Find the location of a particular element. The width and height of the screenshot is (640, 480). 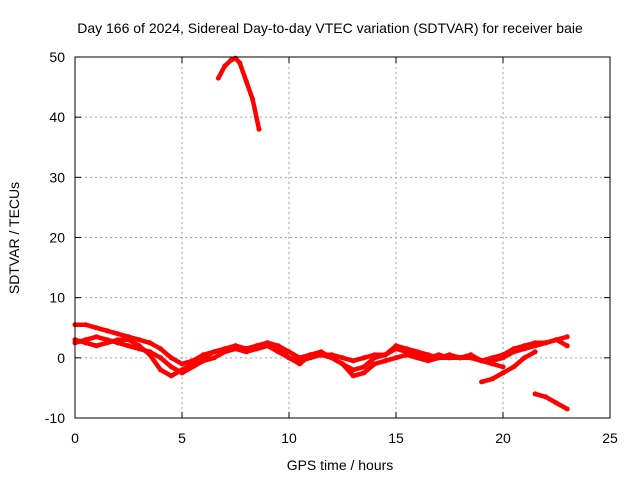

x-tick-label: 20 is located at coordinates (503, 438).